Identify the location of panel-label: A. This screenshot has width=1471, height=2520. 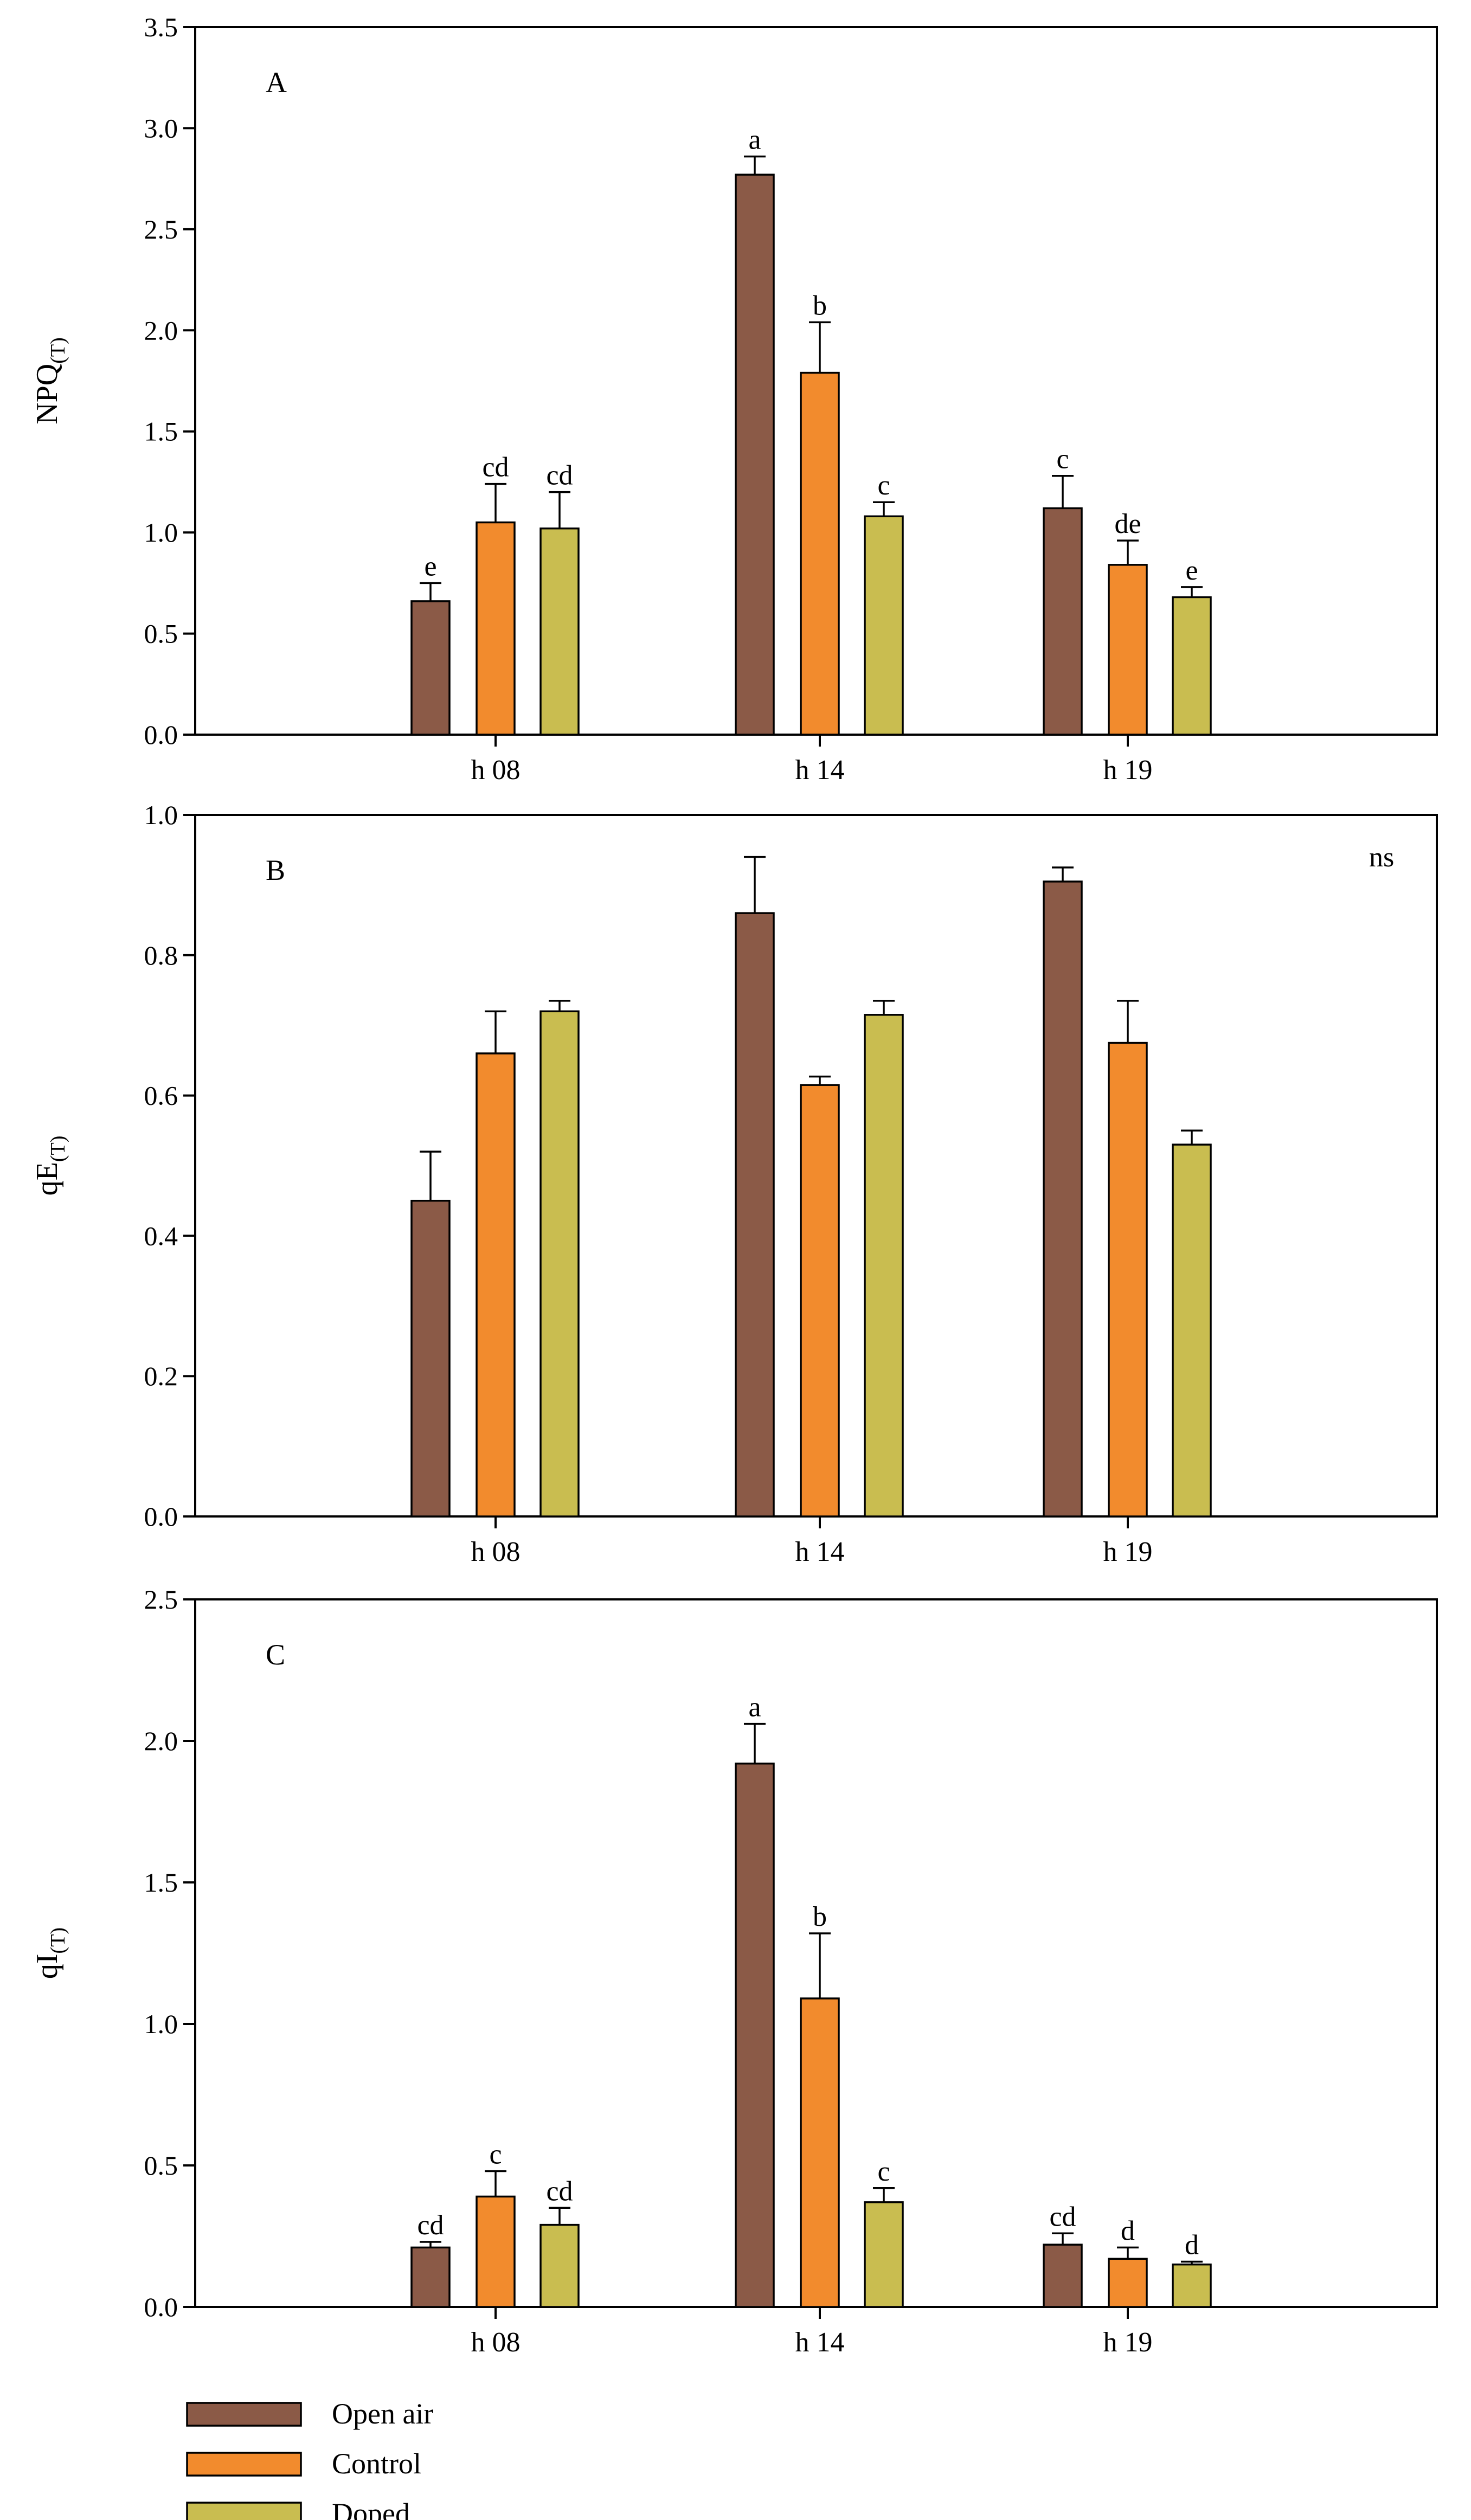
(276, 82).